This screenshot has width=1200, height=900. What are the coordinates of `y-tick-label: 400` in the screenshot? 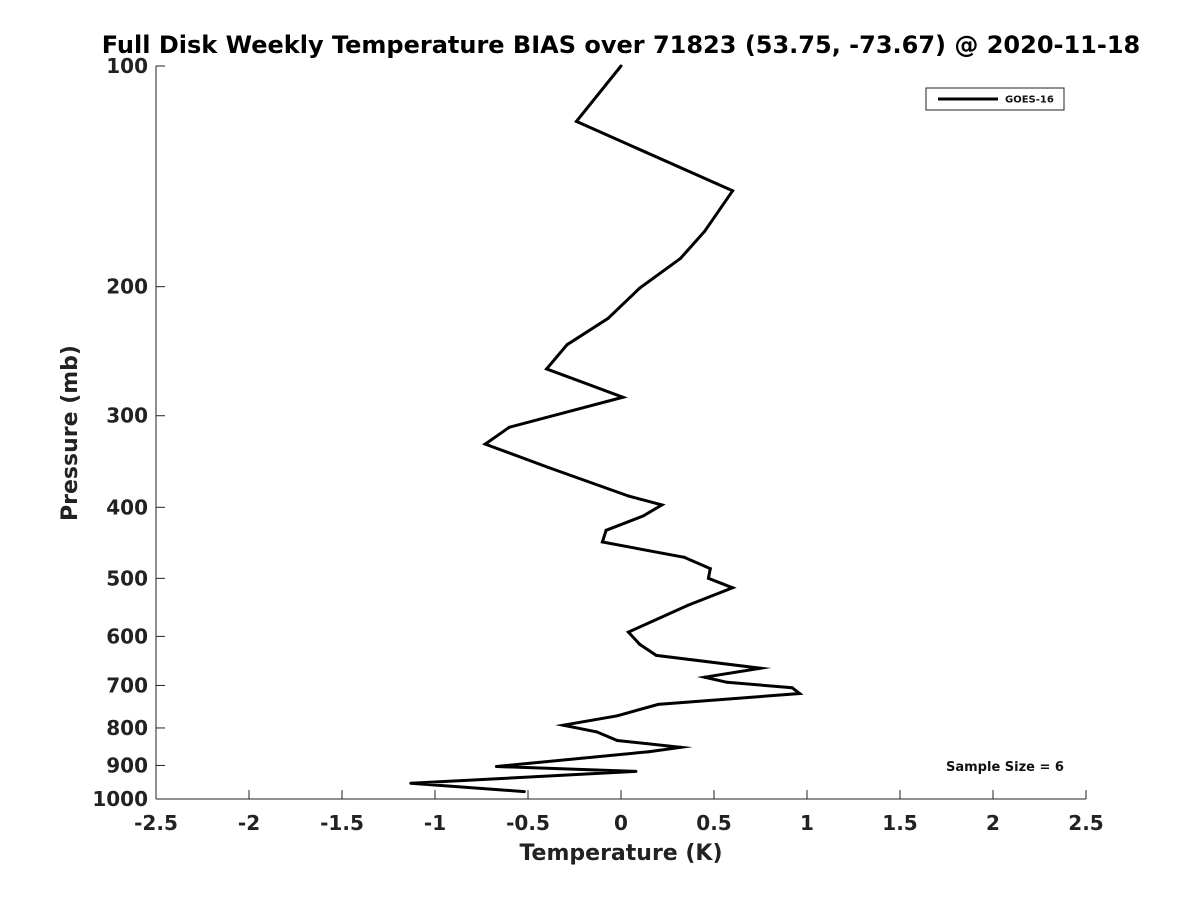 It's located at (127, 507).